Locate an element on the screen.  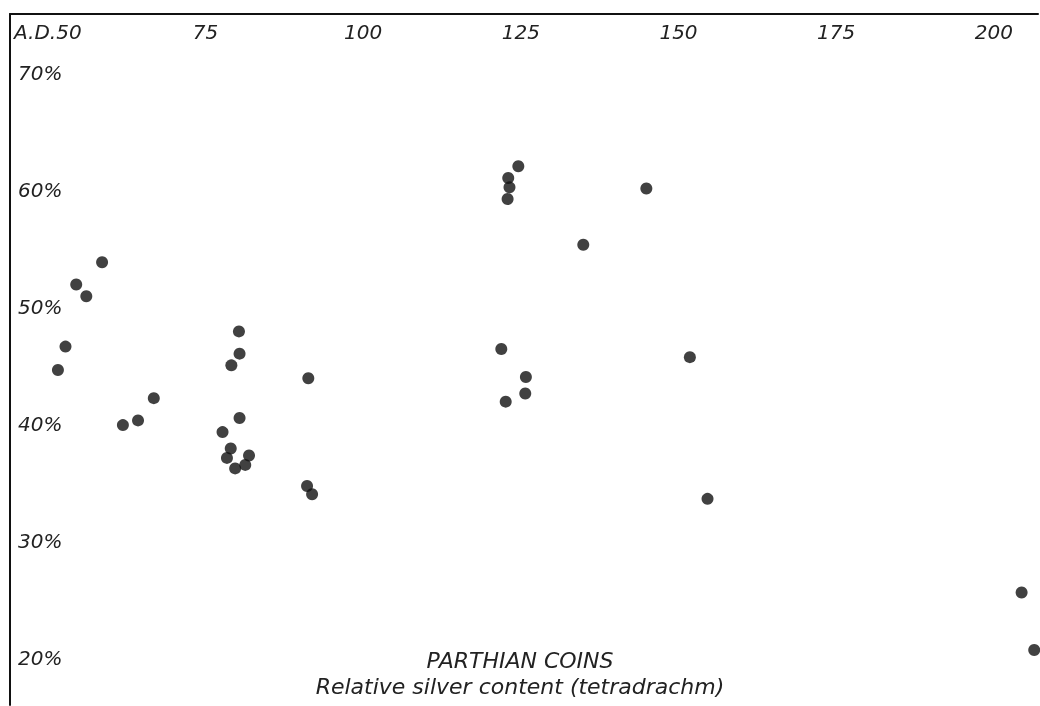
x-tick-label: 175 is located at coordinates (836, 32).